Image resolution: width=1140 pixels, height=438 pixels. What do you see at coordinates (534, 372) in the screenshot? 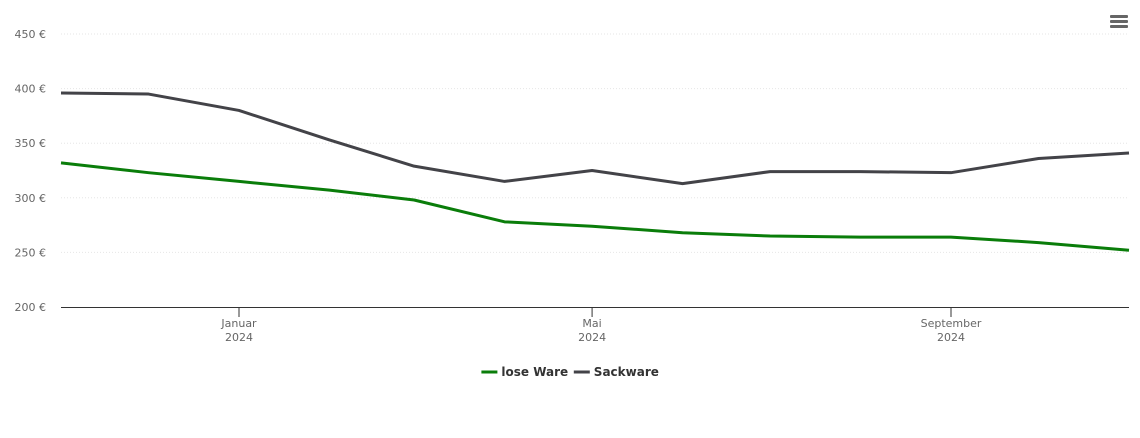
I see `legend-label: lose Ware` at bounding box center [534, 372].